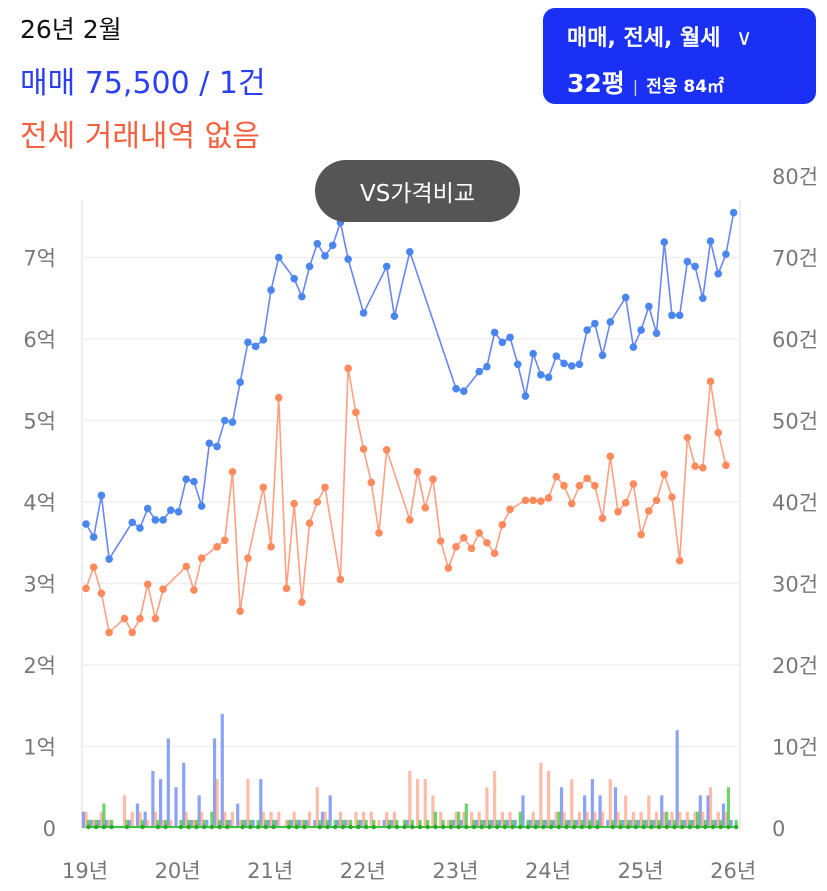 The image size is (827, 891). What do you see at coordinates (795, 585) in the screenshot?
I see `right-tick-label: 30건` at bounding box center [795, 585].